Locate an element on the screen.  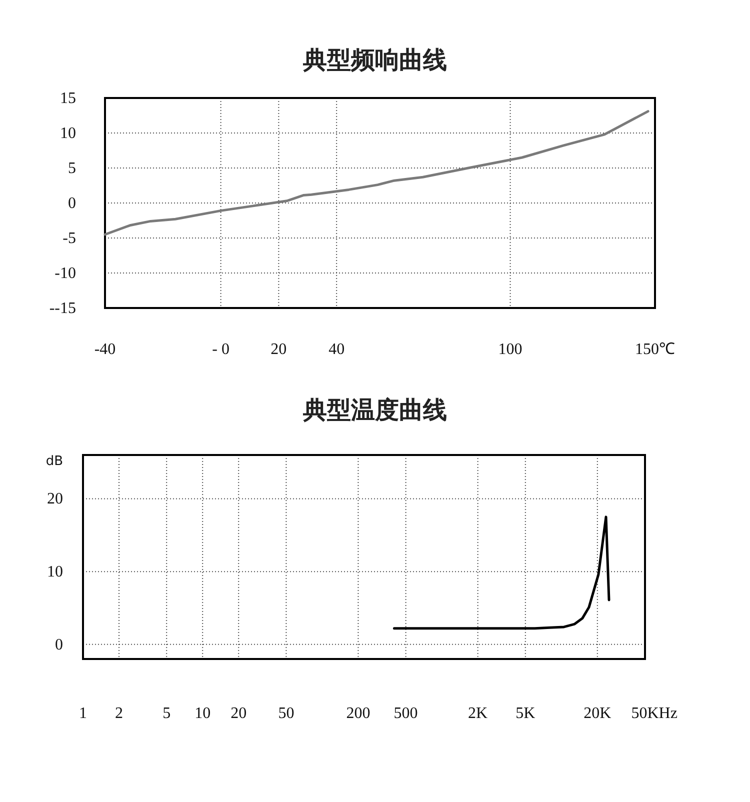
x-tick-label: 50 is located at coordinates (286, 713).